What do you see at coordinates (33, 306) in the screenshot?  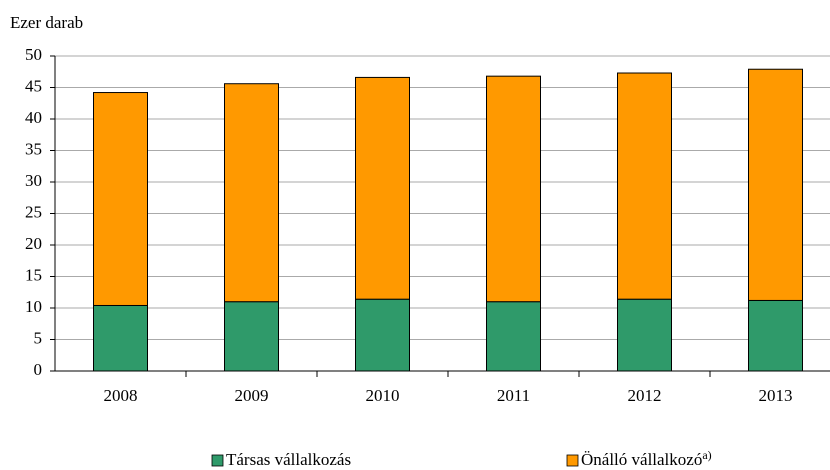 I see `y-tick-label: 10` at bounding box center [33, 306].